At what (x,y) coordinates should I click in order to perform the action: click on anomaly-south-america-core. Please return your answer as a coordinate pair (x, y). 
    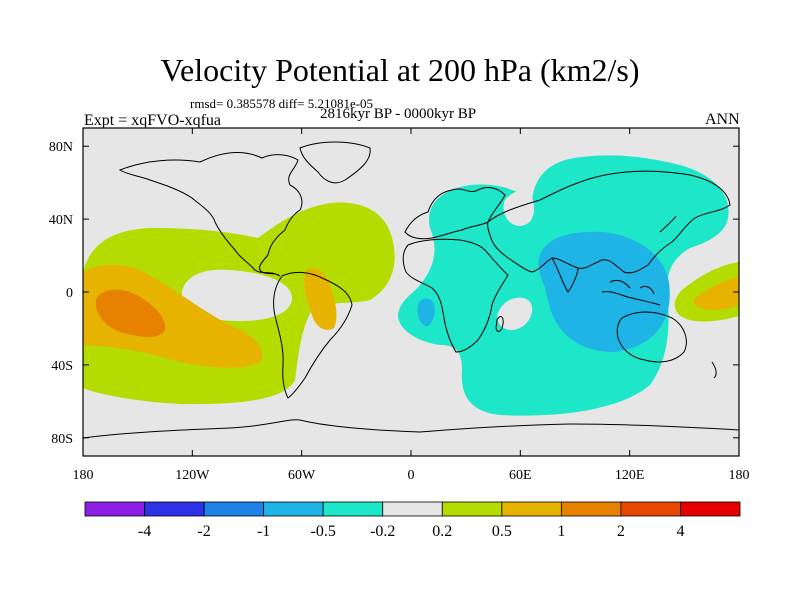
    Looking at the image, I should click on (320, 299).